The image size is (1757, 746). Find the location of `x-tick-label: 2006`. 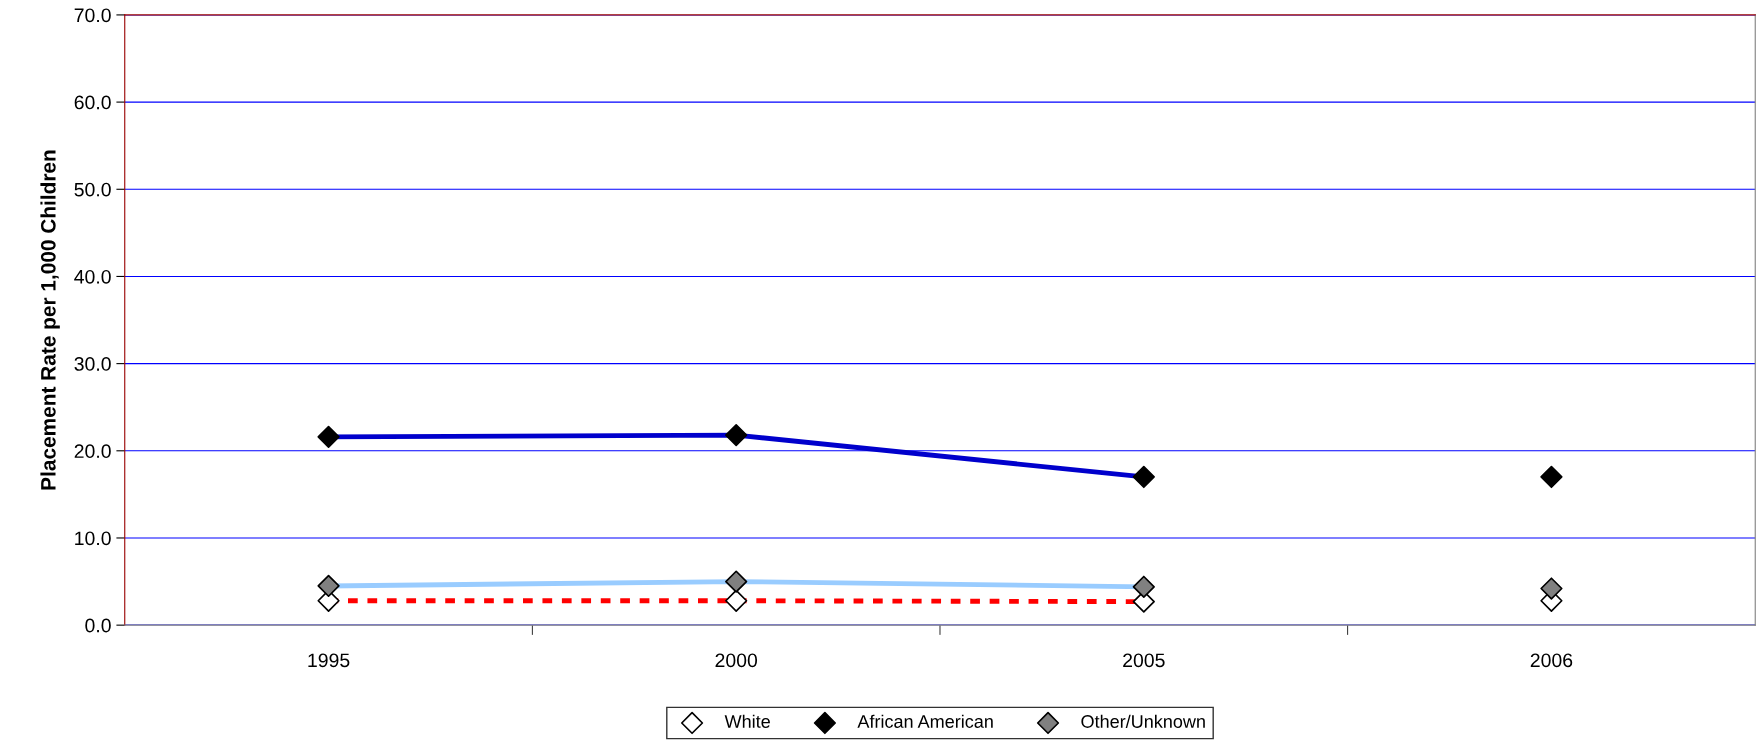

x-tick-label: 2006 is located at coordinates (1551, 660).